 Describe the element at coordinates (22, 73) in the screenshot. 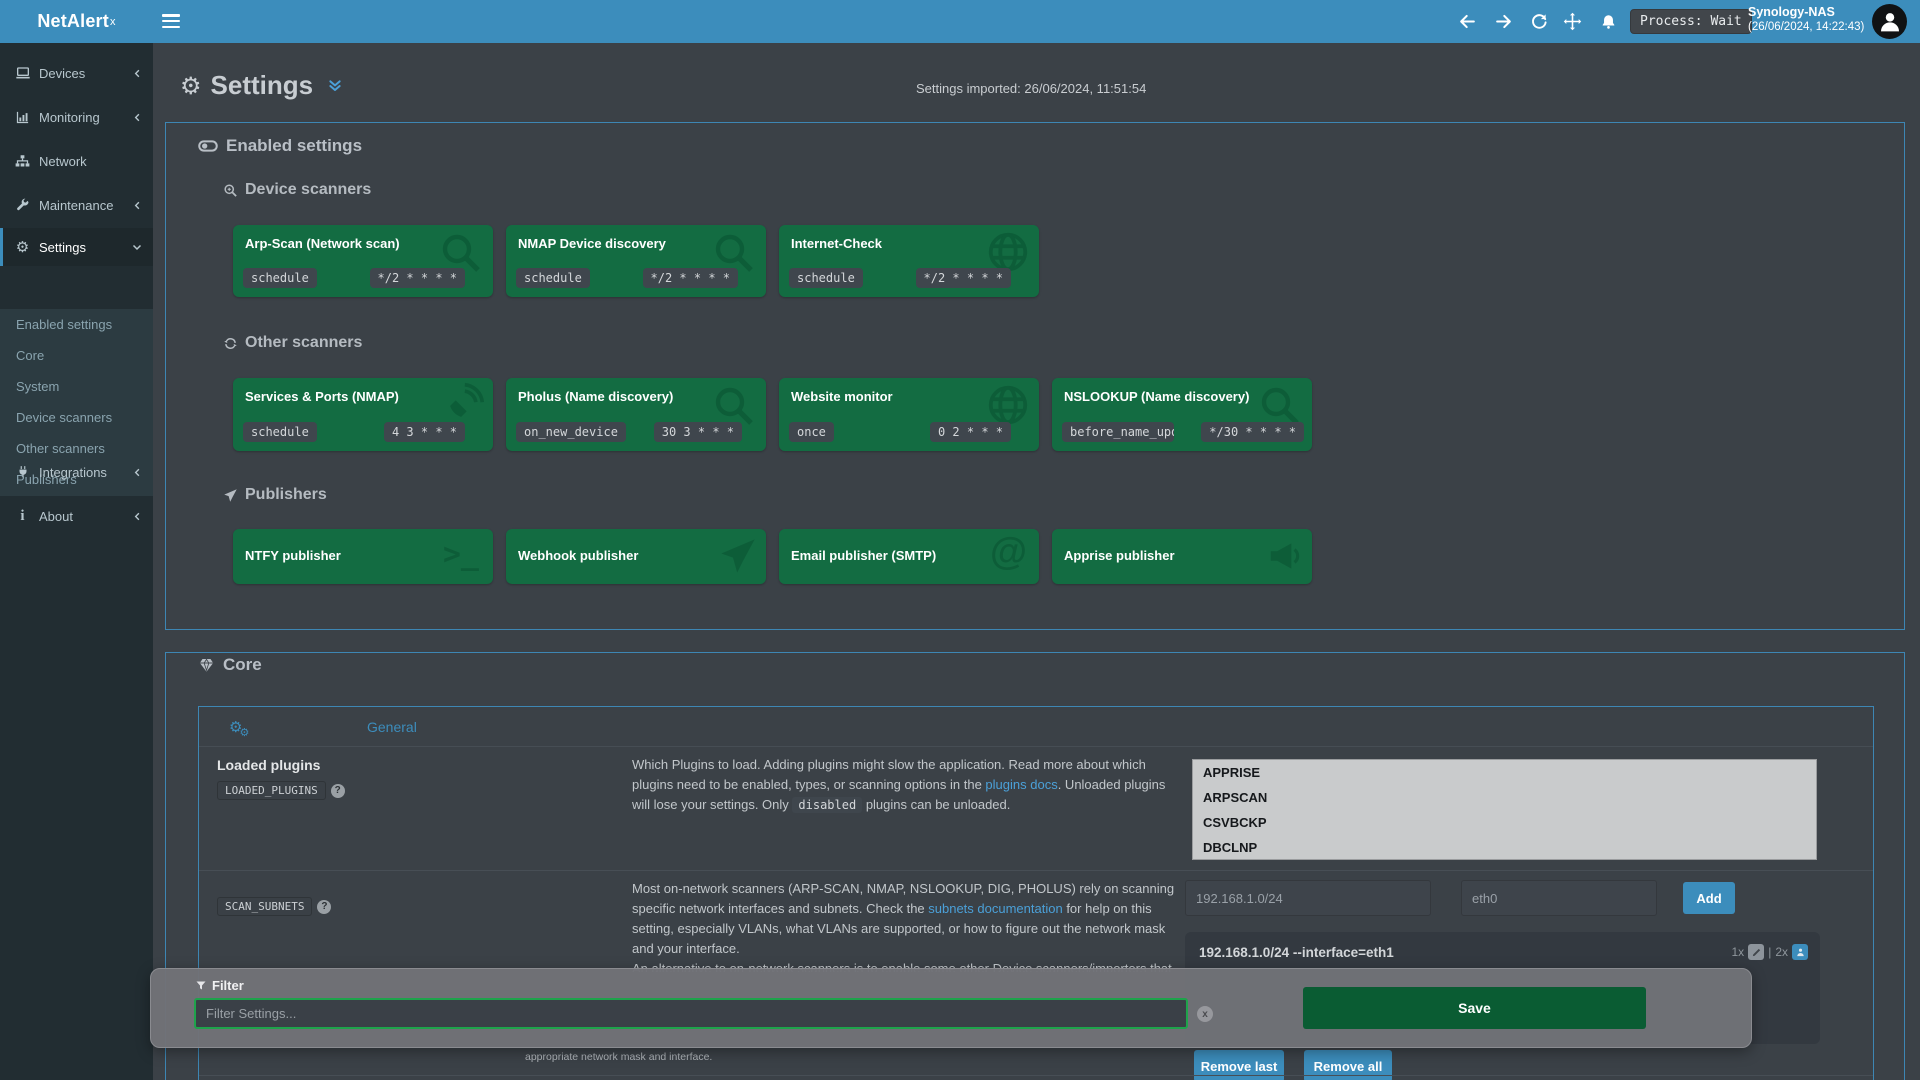

I see `laptop-icon` at that location.